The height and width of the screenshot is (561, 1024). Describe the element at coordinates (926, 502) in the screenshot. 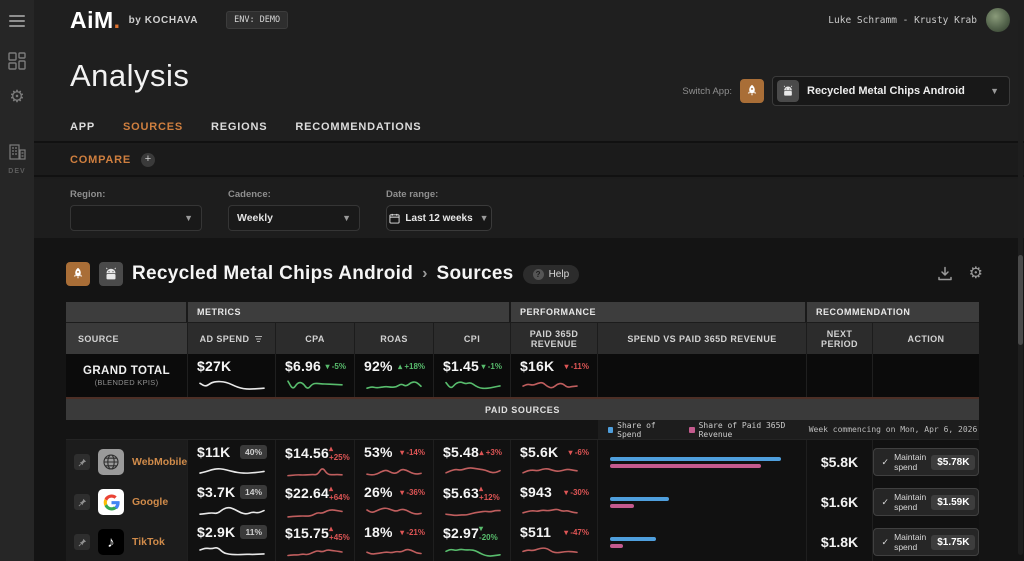

I see `maintain-spend-button: ✓ Maintain spend $1.59K` at that location.